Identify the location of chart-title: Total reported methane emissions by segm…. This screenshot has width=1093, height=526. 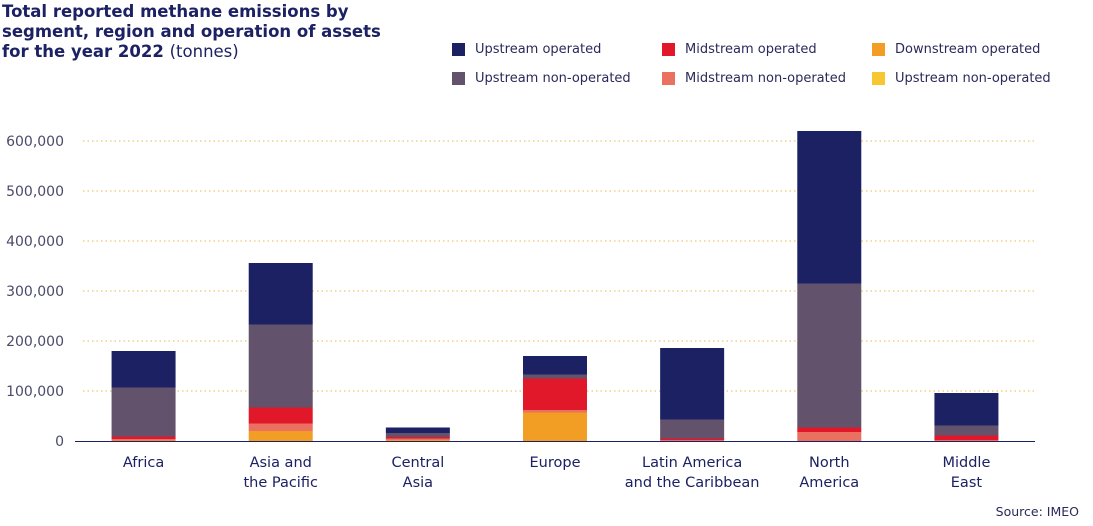
(192, 32).